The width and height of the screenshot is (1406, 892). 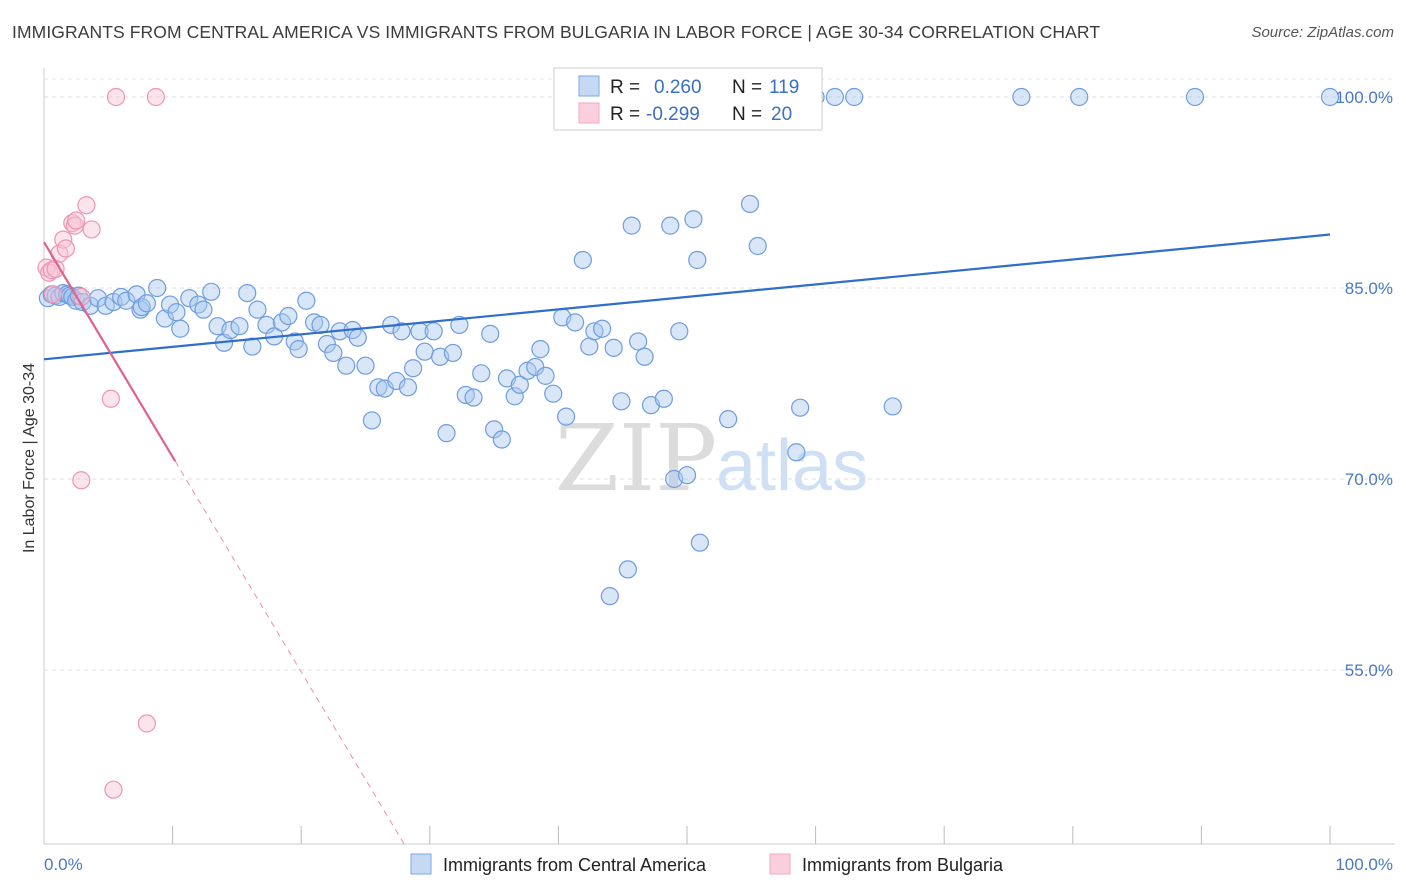 I want to click on legend-swatch-pink, so click(x=589, y=113).